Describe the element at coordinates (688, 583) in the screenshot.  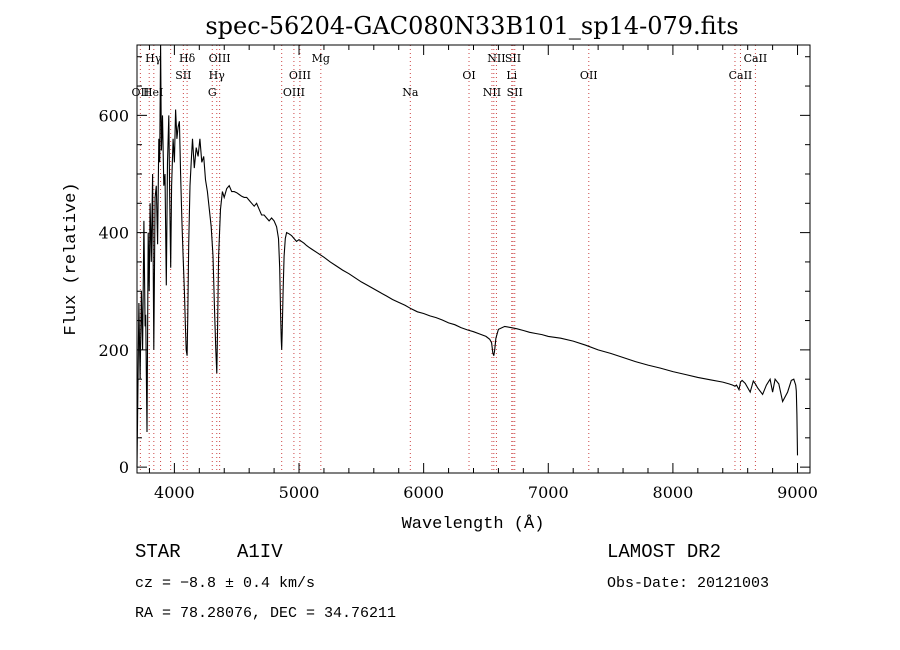
I see `observation-date: Obs-Date: 20121003` at that location.